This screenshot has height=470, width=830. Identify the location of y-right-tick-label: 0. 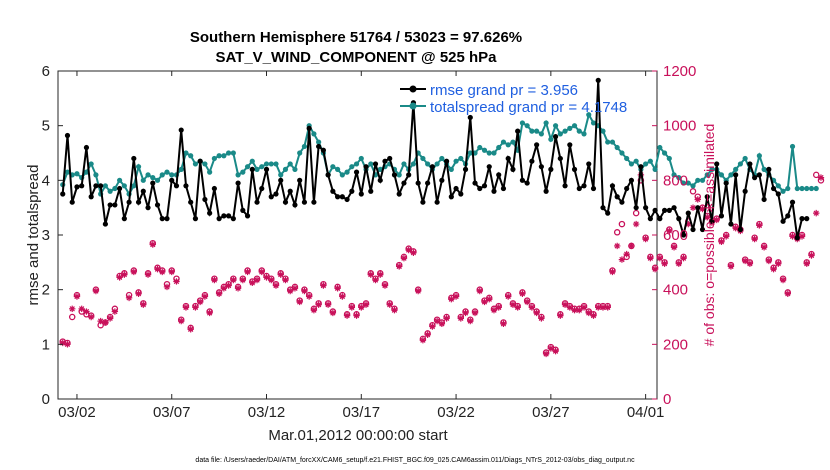
(667, 399).